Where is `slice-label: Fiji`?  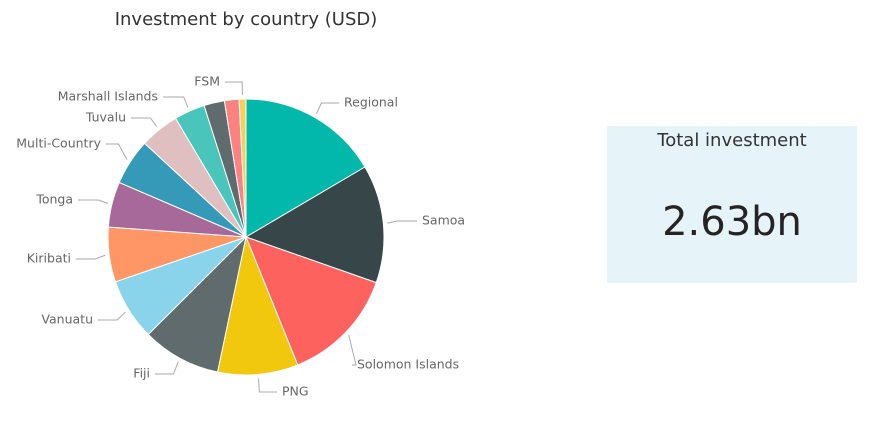
slice-label: Fiji is located at coordinates (141, 373).